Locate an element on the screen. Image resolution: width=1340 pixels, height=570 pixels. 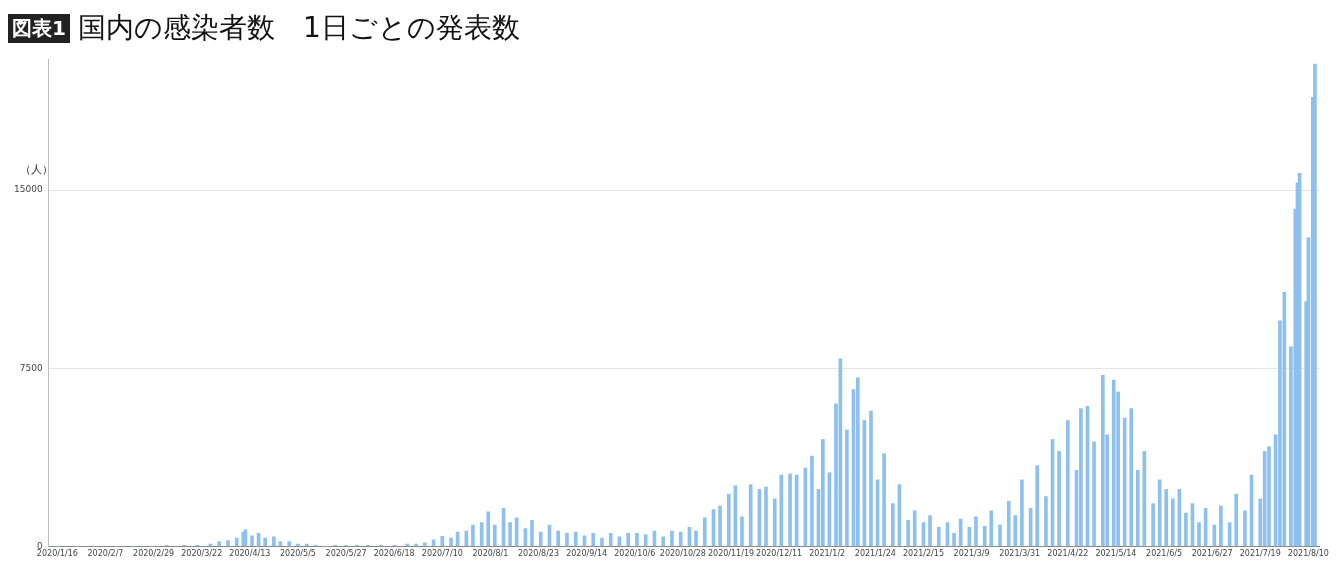
x-tick-label: 2021/1/24 is located at coordinates (875, 554).